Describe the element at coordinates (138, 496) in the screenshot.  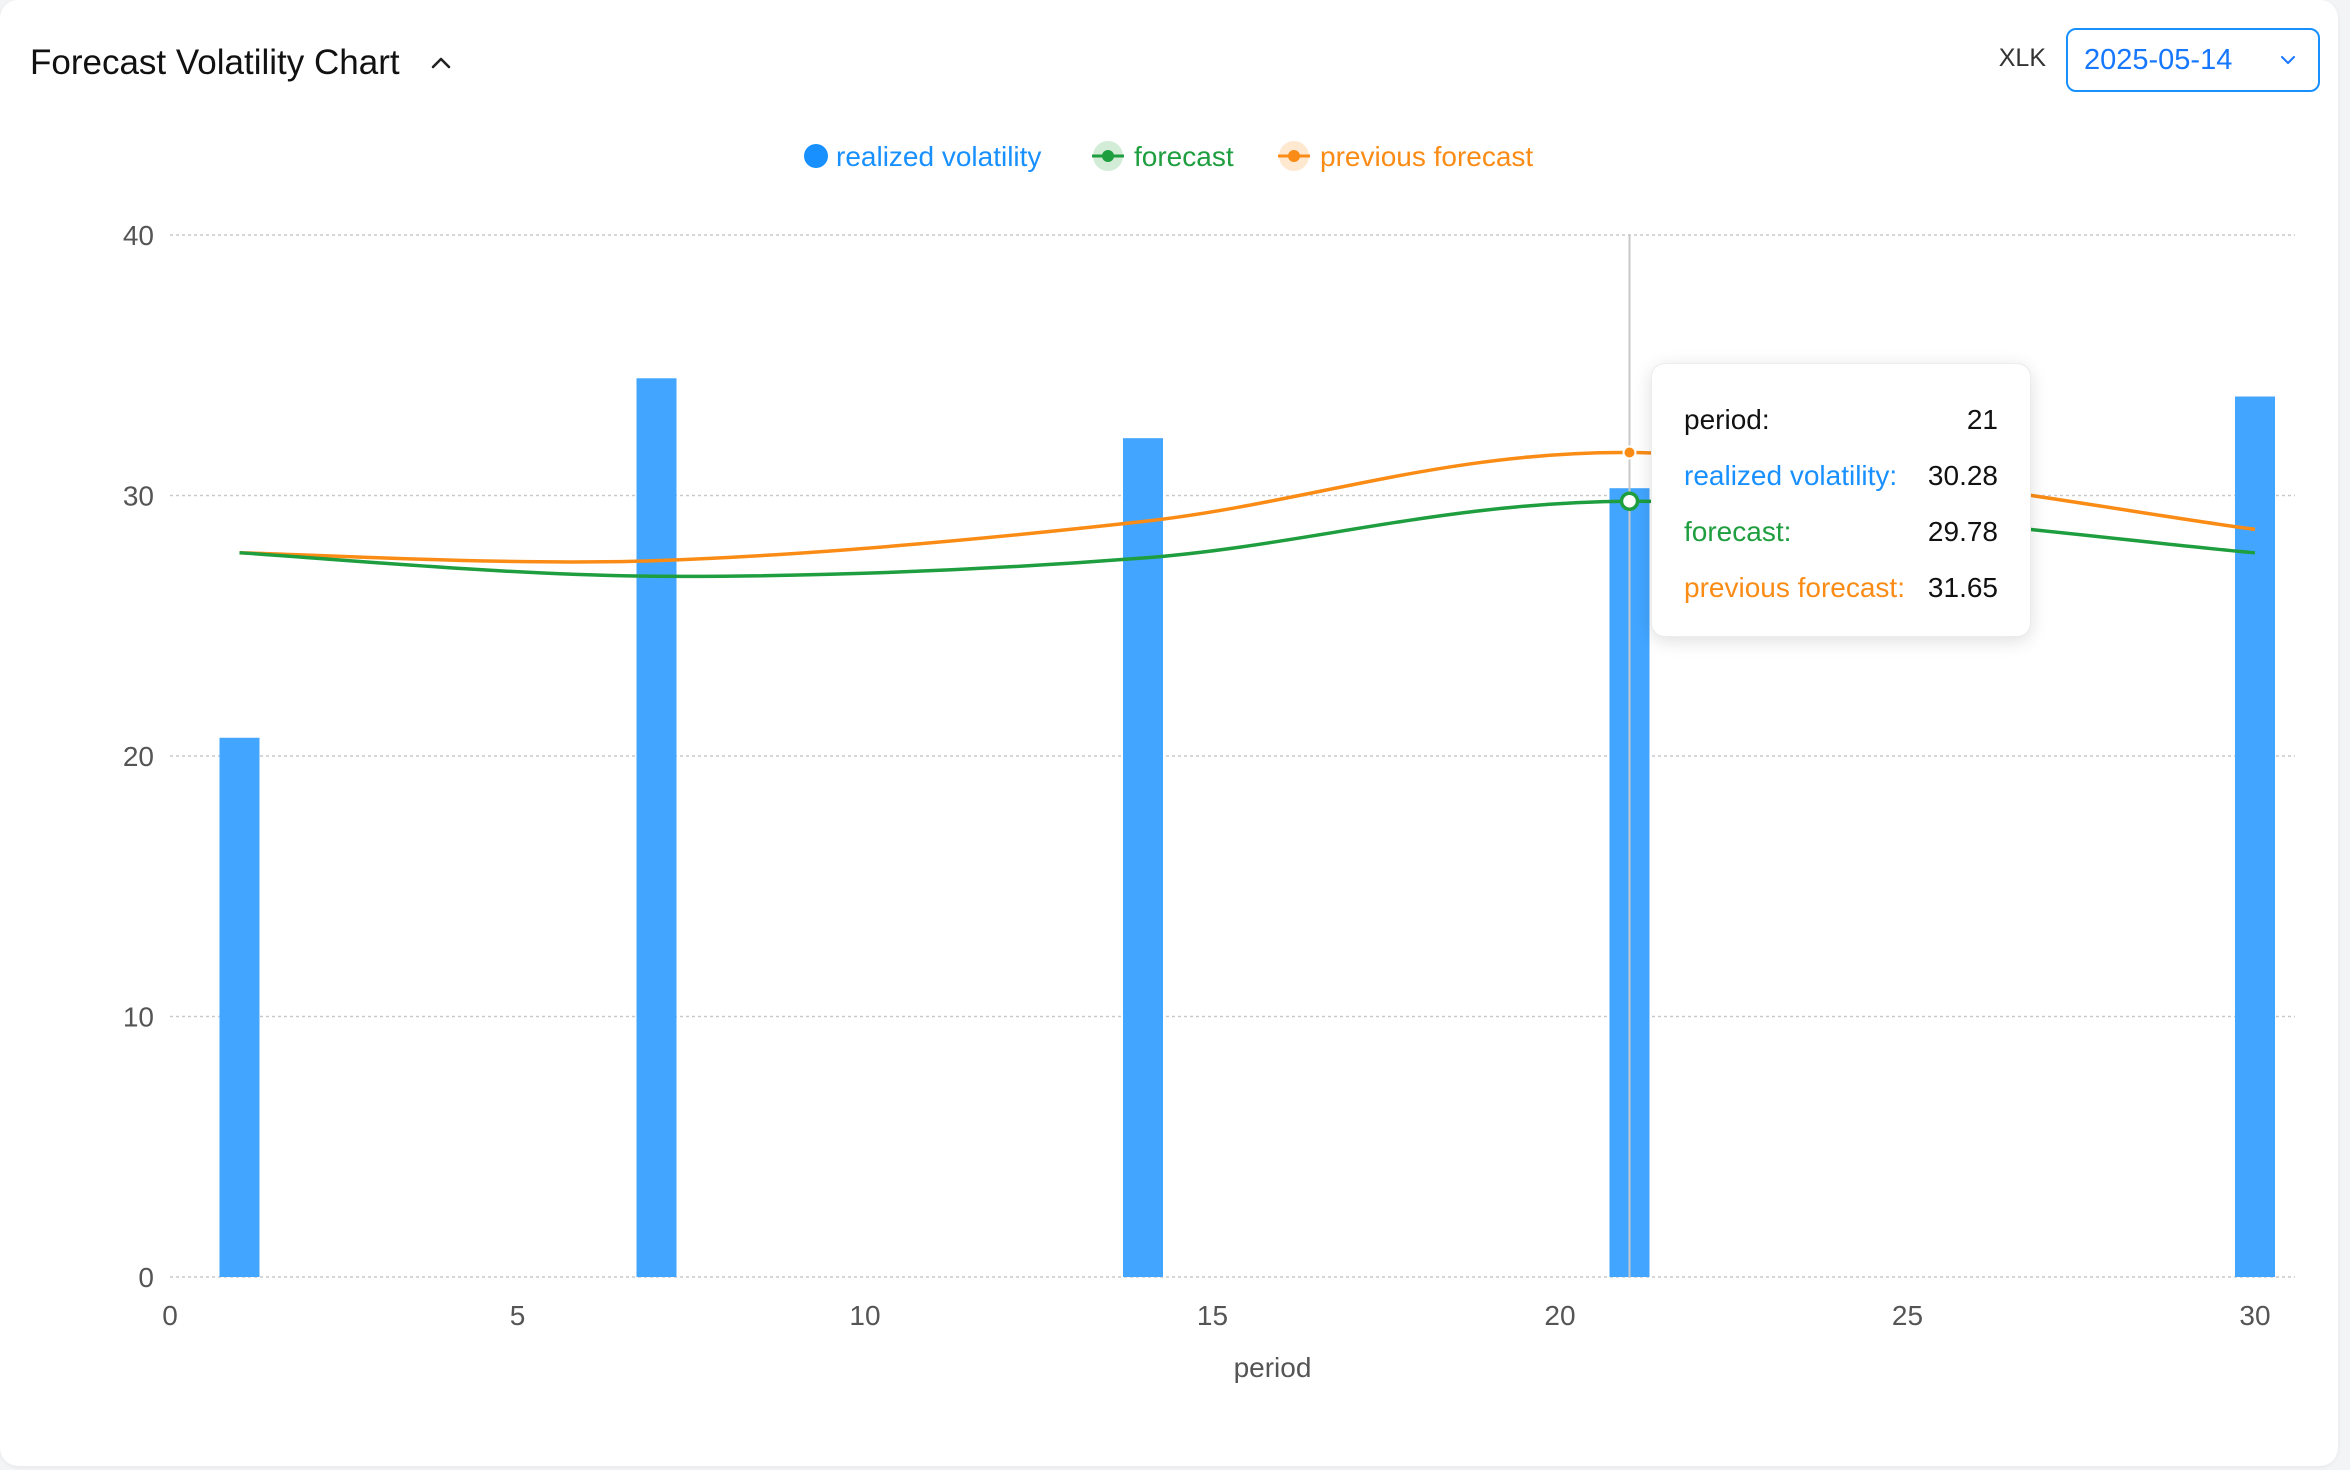
I see `y-tick-label: 30` at that location.